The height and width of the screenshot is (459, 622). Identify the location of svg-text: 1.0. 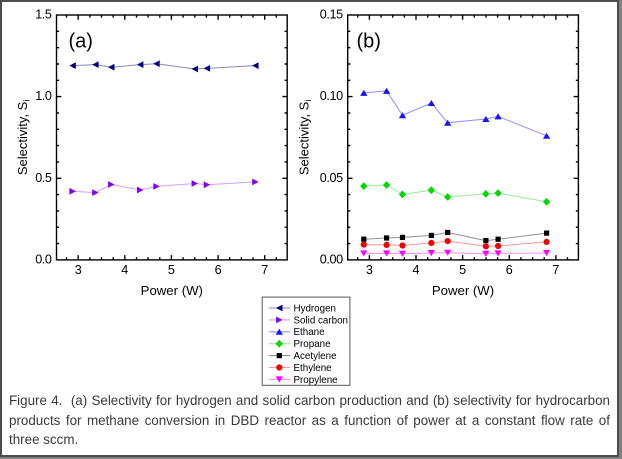
(43, 96).